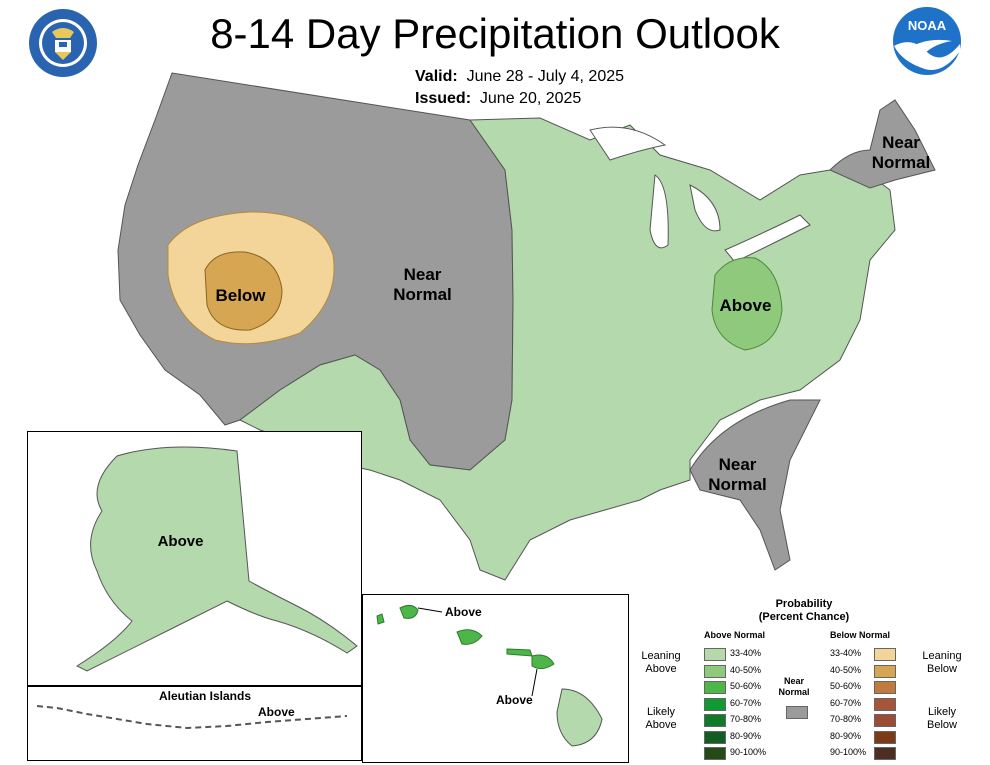  I want to click on legend-below-label-2: 50-60%, so click(846, 686).